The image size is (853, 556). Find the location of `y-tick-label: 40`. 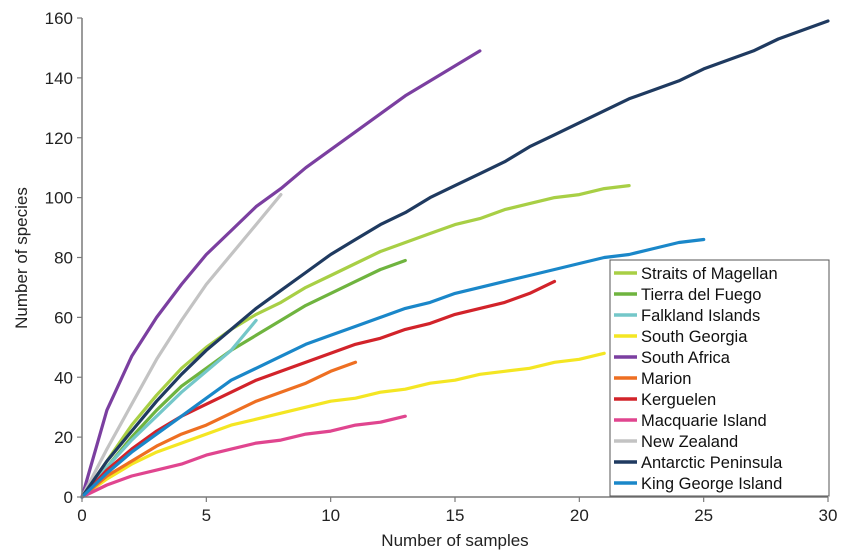

y-tick-label: 40 is located at coordinates (63, 377).